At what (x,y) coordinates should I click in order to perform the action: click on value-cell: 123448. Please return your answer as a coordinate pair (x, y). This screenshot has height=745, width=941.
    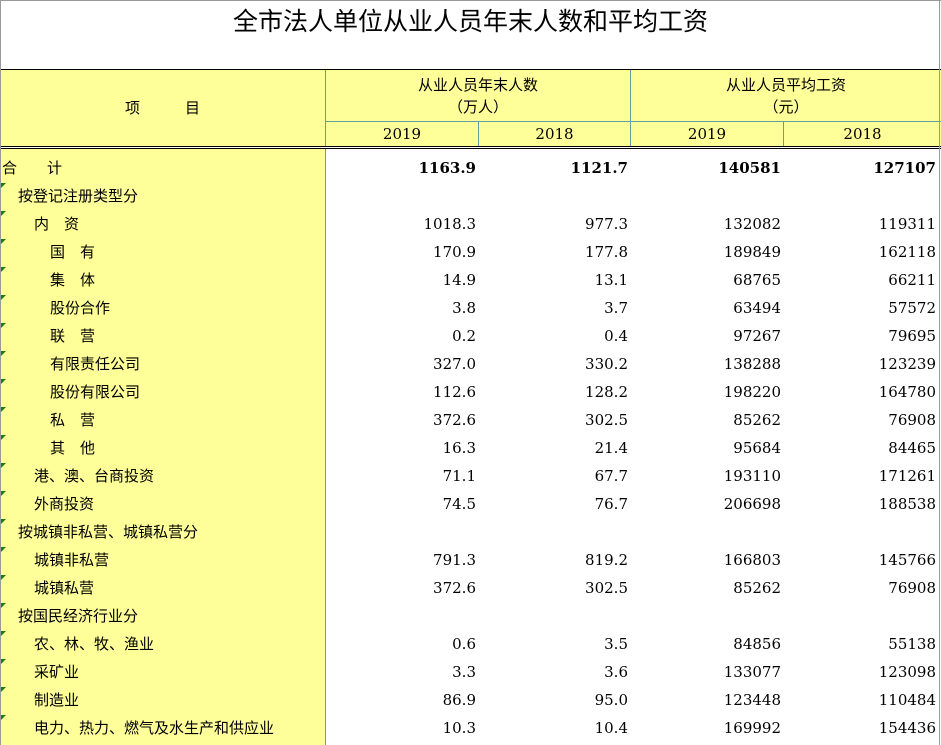
    Looking at the image, I should click on (752, 700).